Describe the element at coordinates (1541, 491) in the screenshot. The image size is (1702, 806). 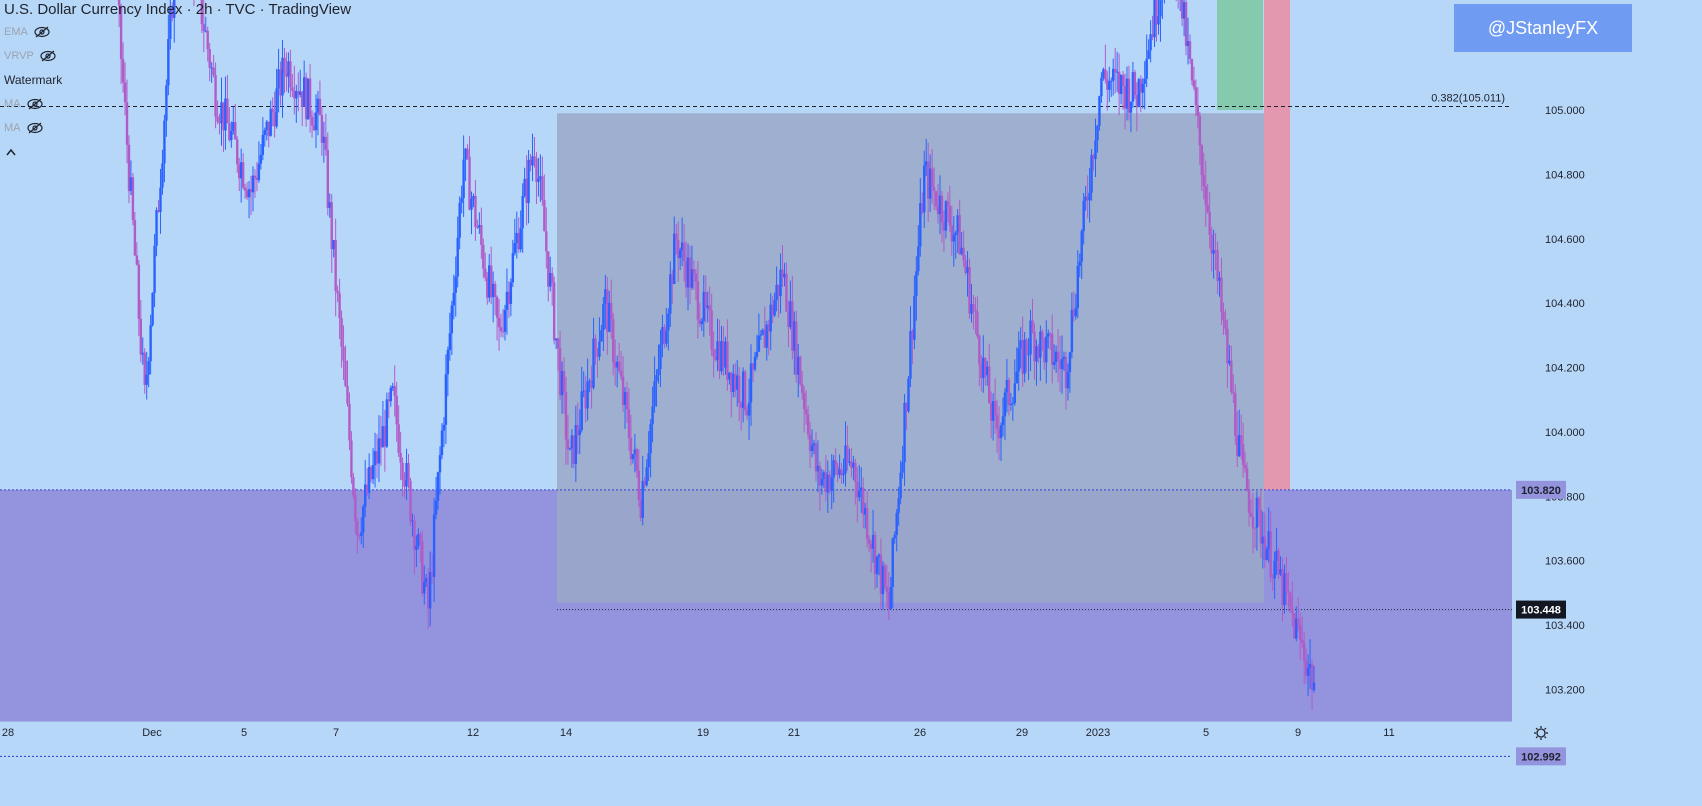
I see `price-label: 103.820` at that location.